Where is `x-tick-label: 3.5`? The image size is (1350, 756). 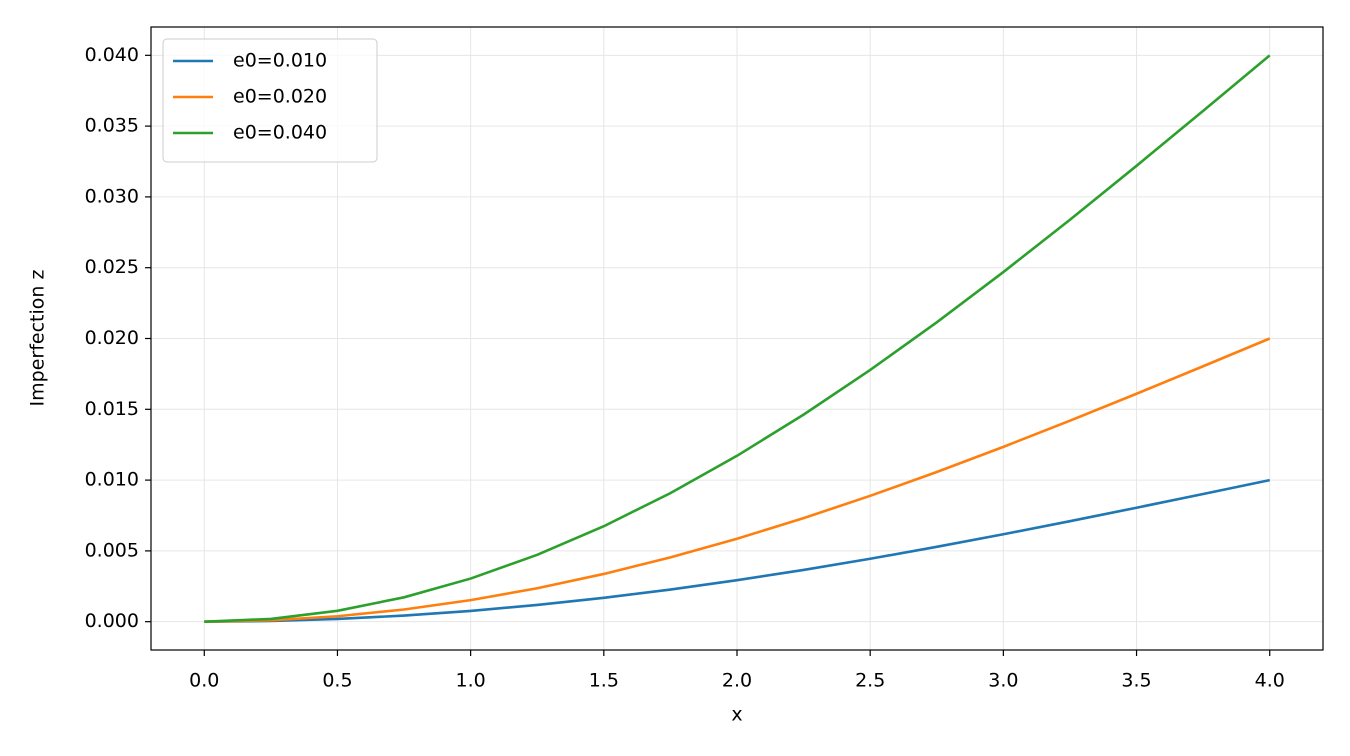 x-tick-label: 3.5 is located at coordinates (1136, 681).